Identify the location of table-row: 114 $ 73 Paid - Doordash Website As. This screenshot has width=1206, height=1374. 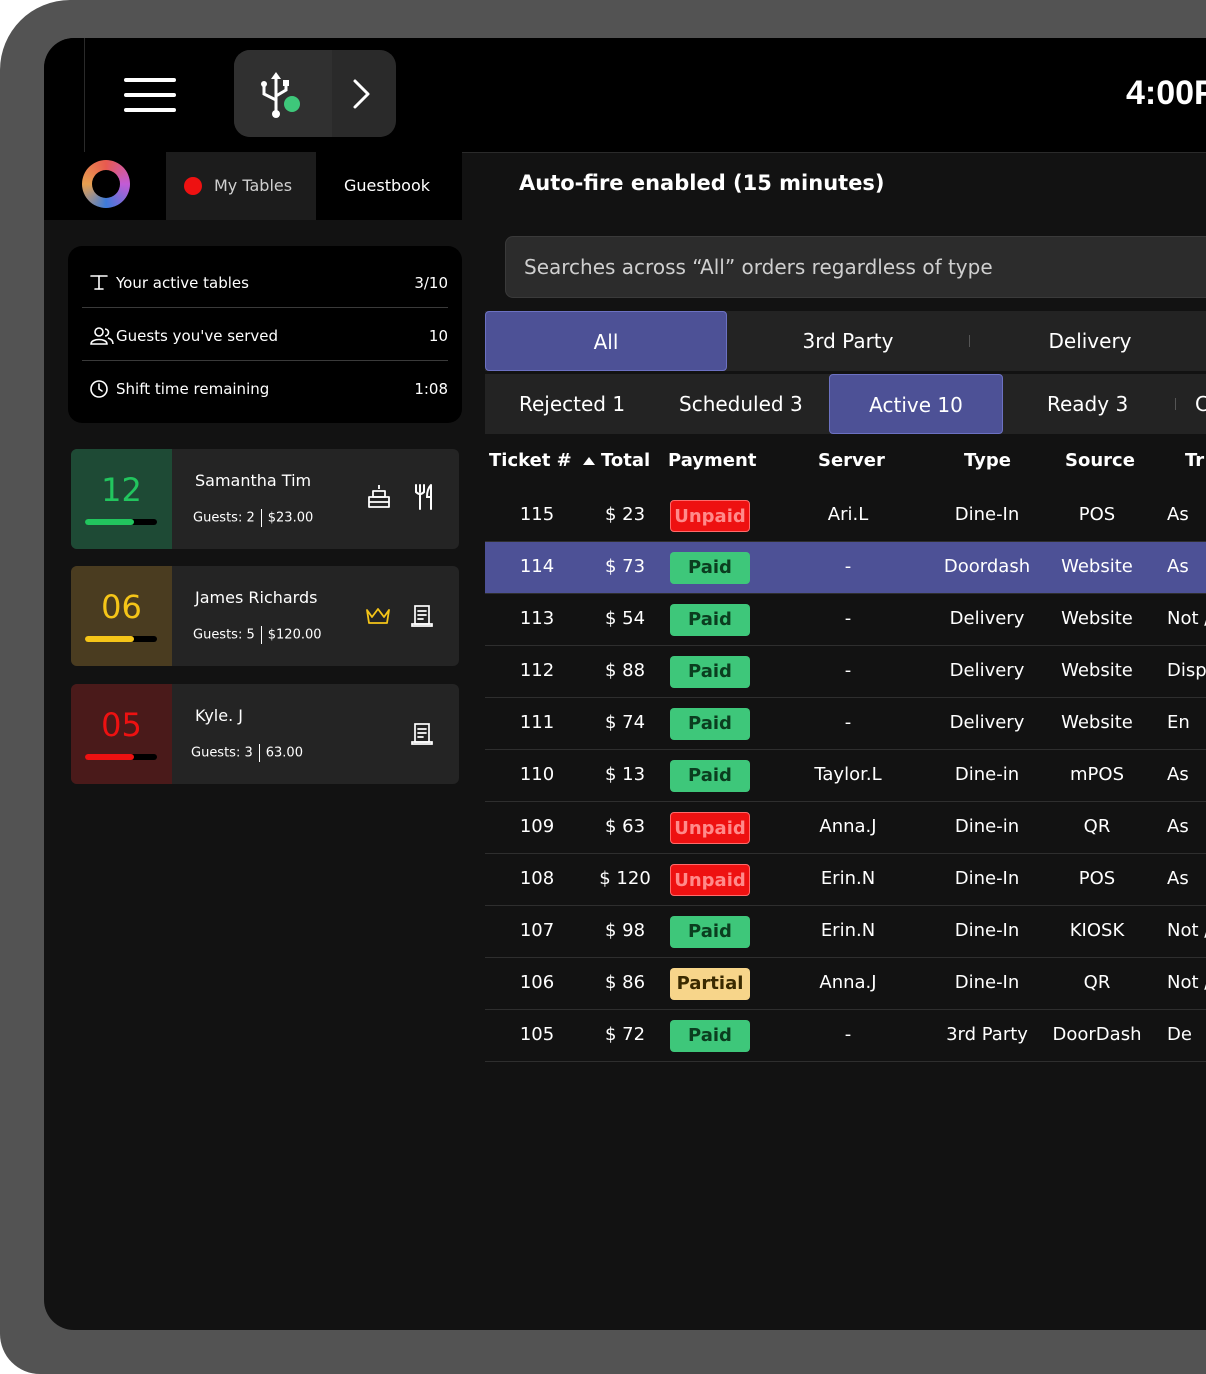
(845, 568).